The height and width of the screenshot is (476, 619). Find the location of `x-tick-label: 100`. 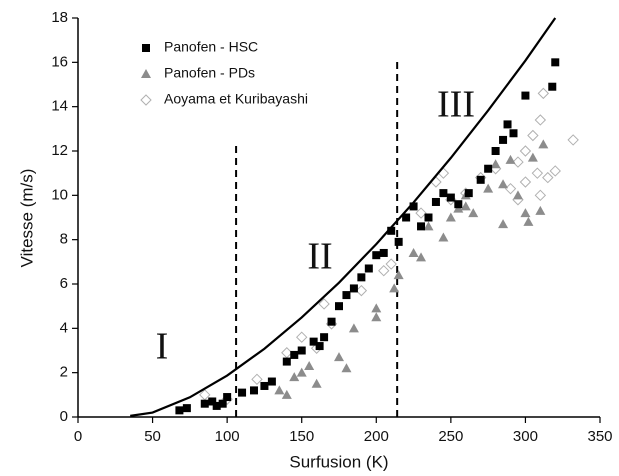

x-tick-label: 100 is located at coordinates (227, 436).